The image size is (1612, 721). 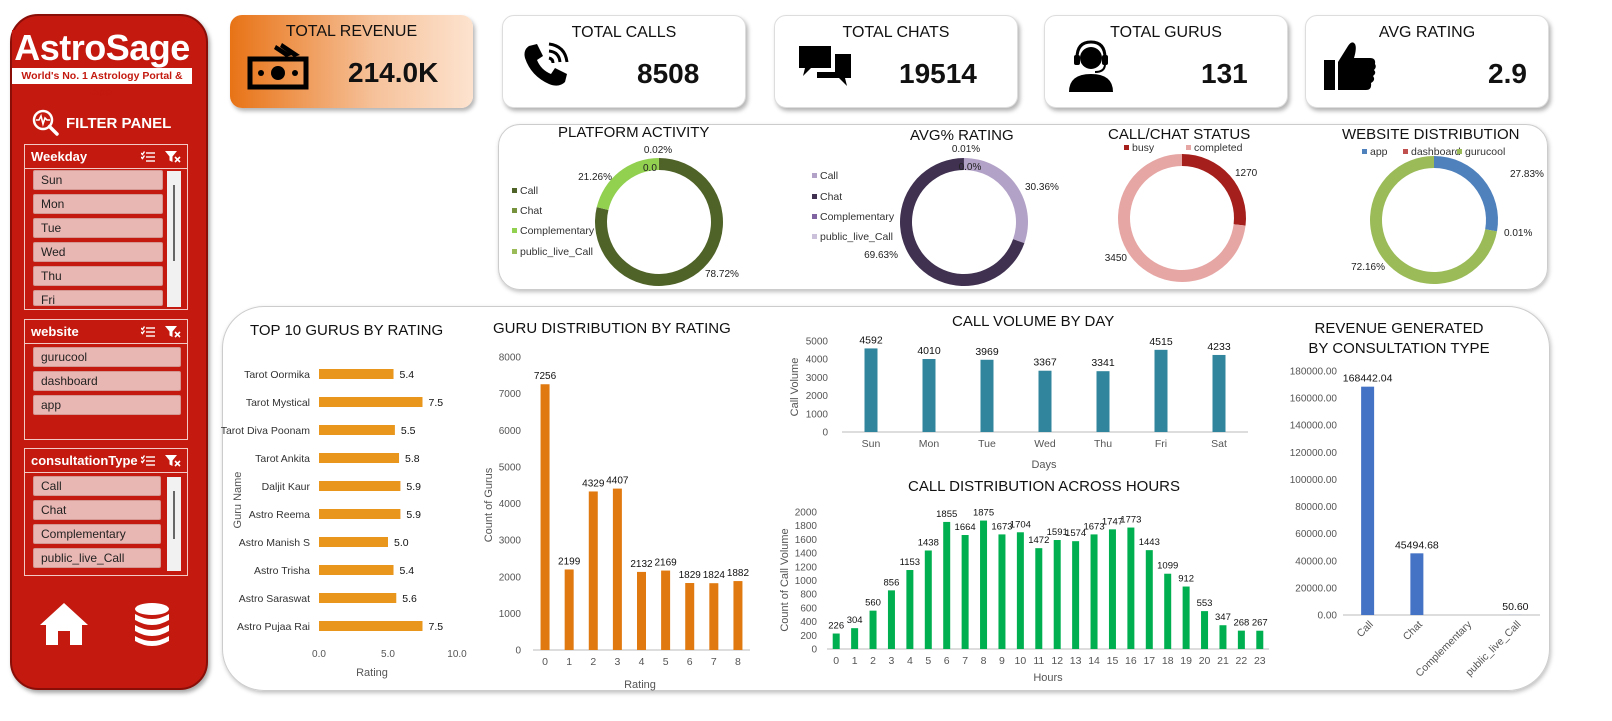 What do you see at coordinates (119, 123) in the screenshot?
I see `filter-panel-title: FILTER PANEL` at bounding box center [119, 123].